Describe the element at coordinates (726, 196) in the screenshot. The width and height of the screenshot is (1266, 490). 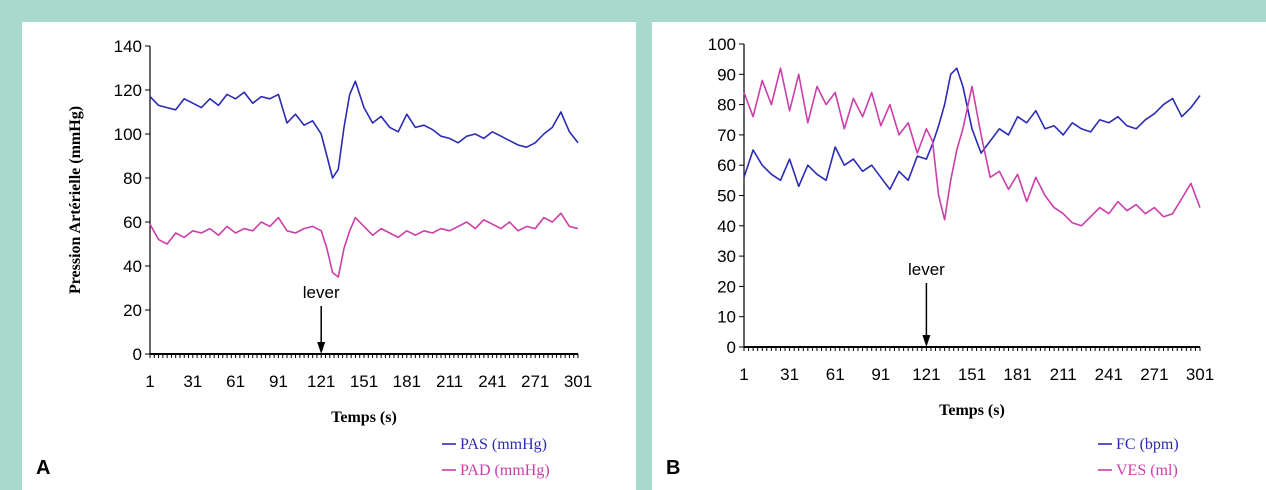
I see `y-tick-label: 50` at that location.